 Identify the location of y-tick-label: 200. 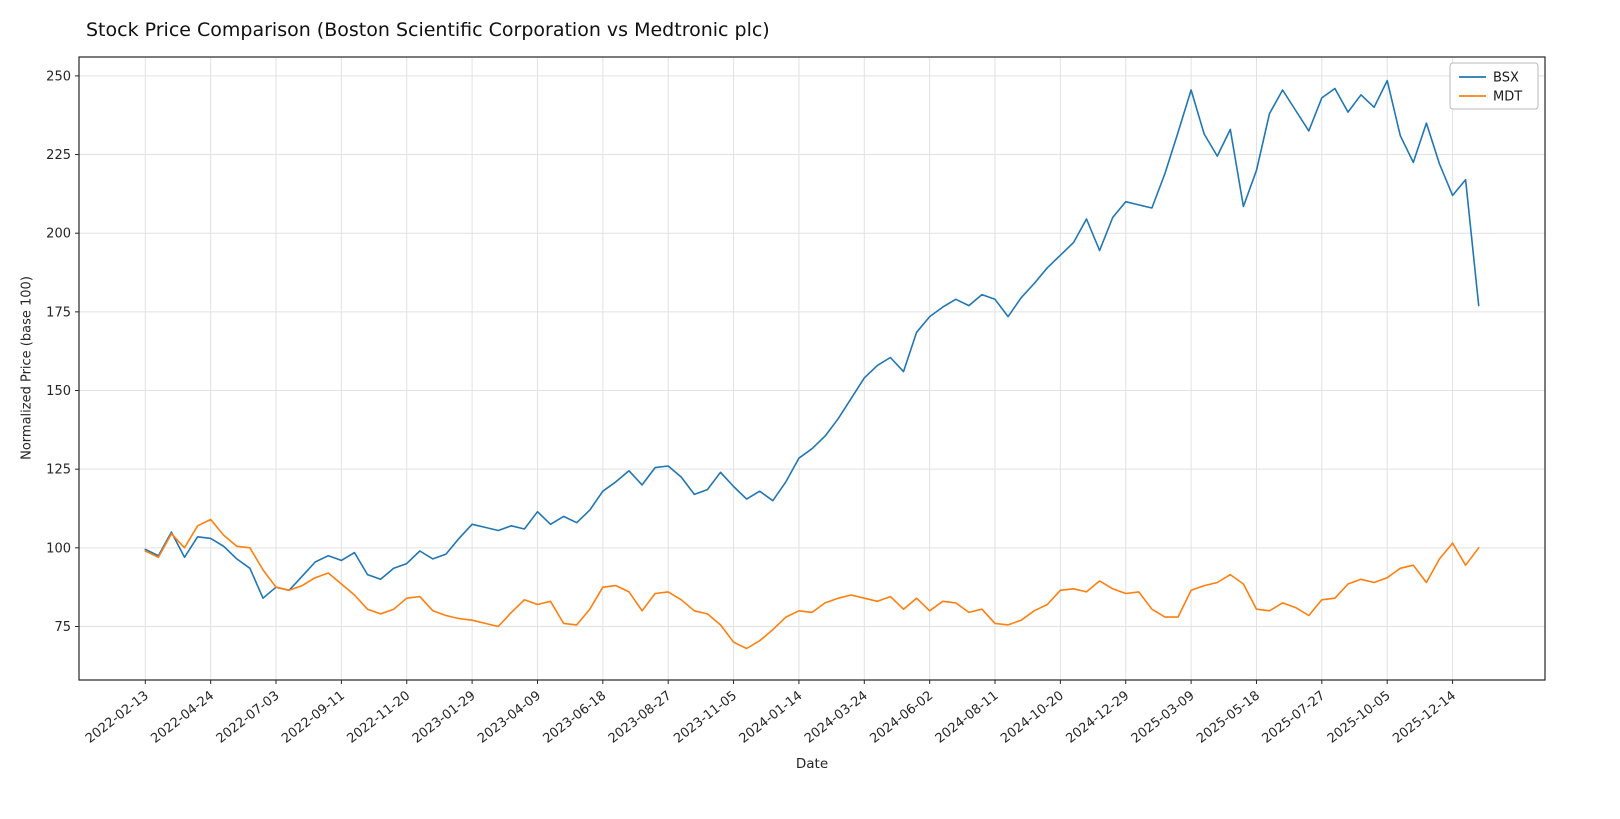
(58, 234).